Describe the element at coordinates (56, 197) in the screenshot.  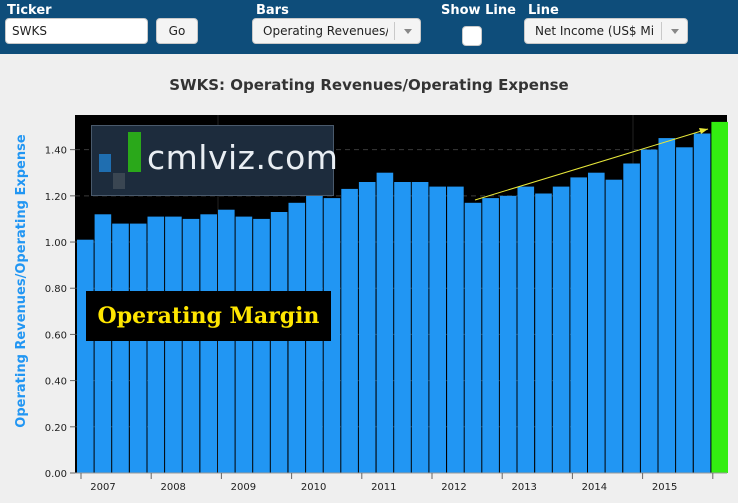
I see `y-tick-label: 1.20` at that location.